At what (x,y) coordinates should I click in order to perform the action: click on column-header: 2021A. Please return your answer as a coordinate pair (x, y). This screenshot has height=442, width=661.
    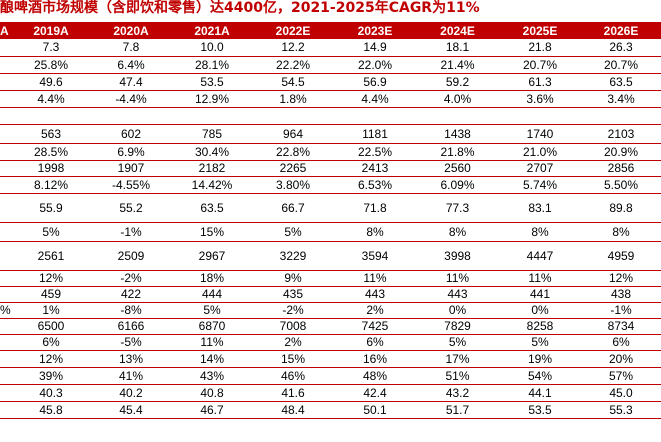
    Looking at the image, I should click on (212, 30).